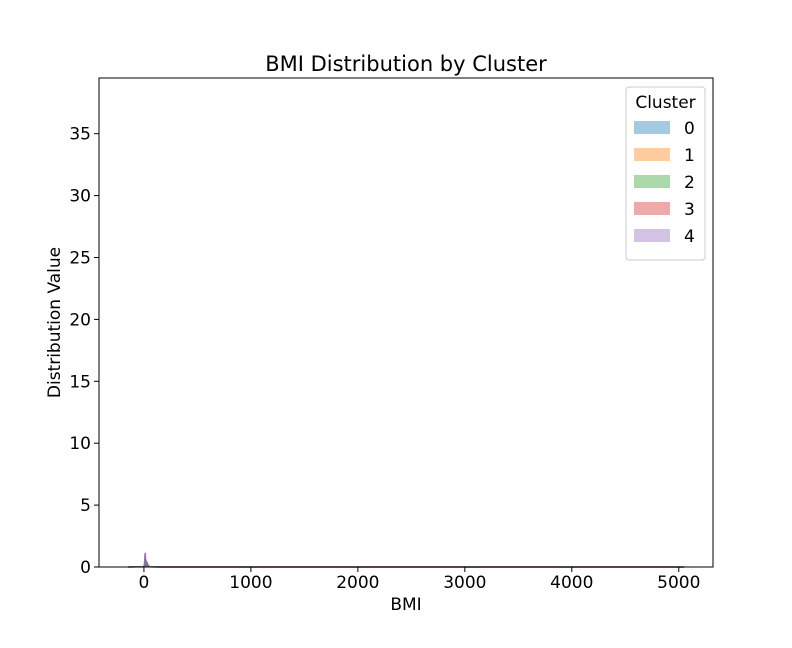 The width and height of the screenshot is (792, 648). Describe the element at coordinates (250, 583) in the screenshot. I see `x-tick-label: 1000` at that location.